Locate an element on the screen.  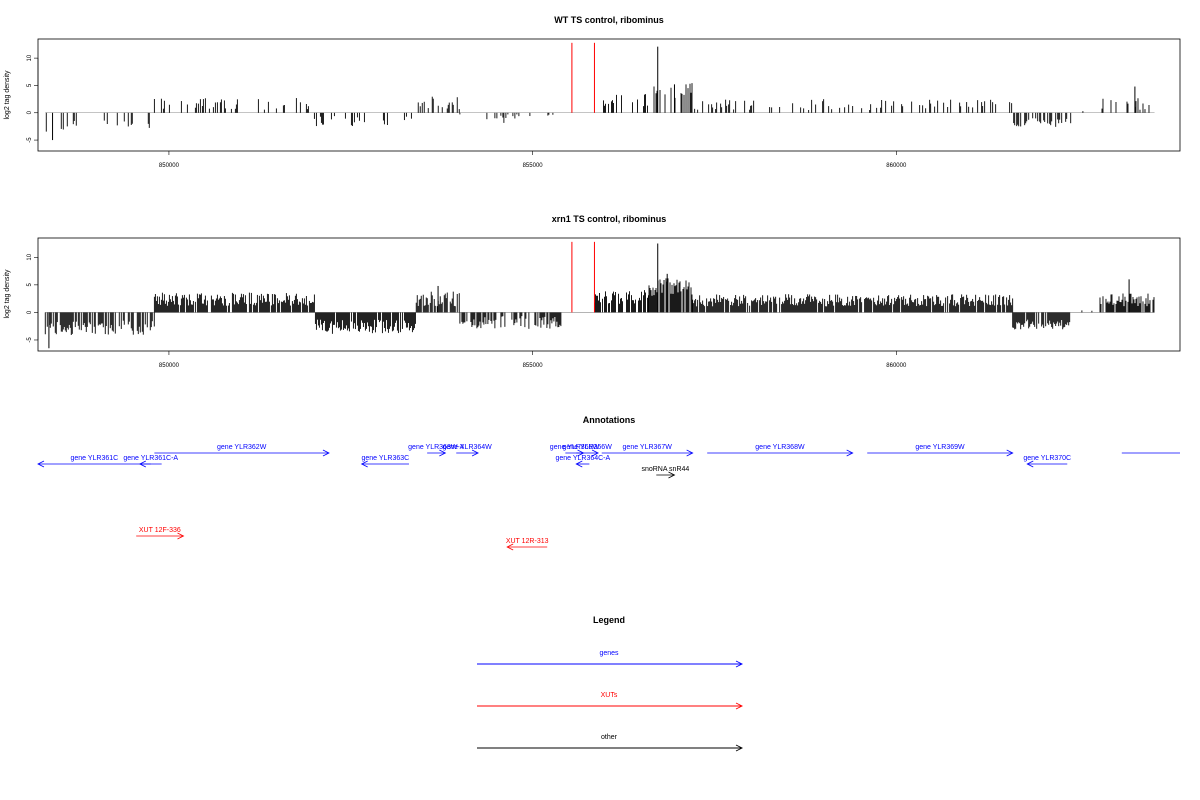
legend-item: other is located at coordinates (610, 743).